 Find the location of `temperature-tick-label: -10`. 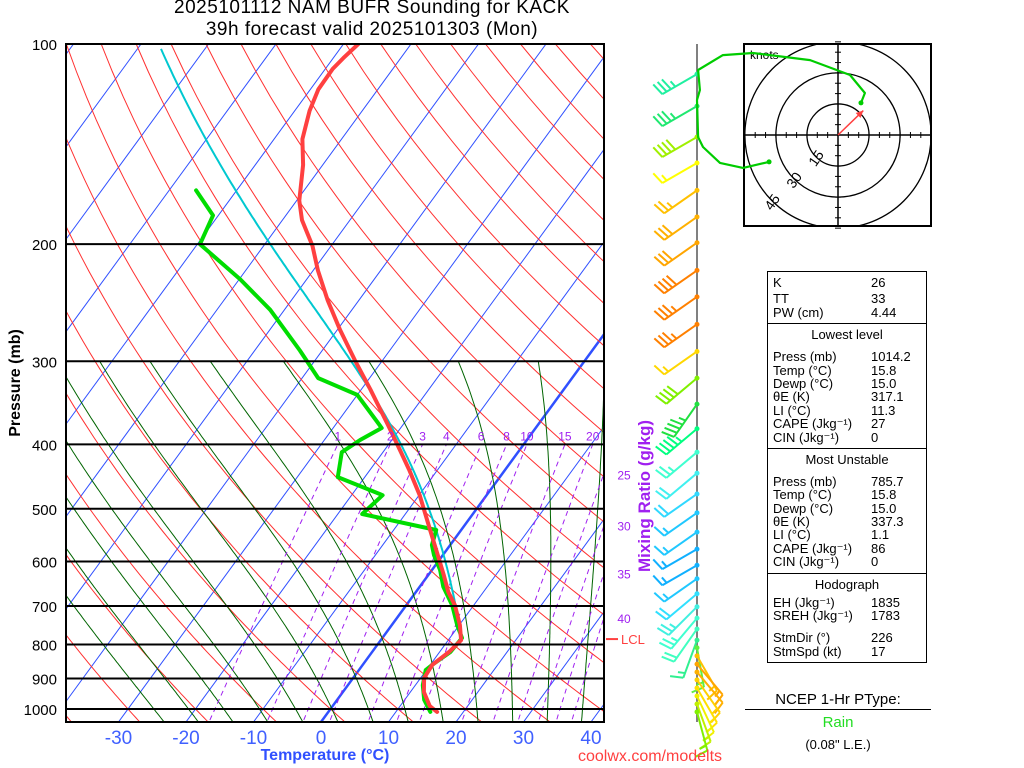

temperature-tick-label: -10 is located at coordinates (253, 738).